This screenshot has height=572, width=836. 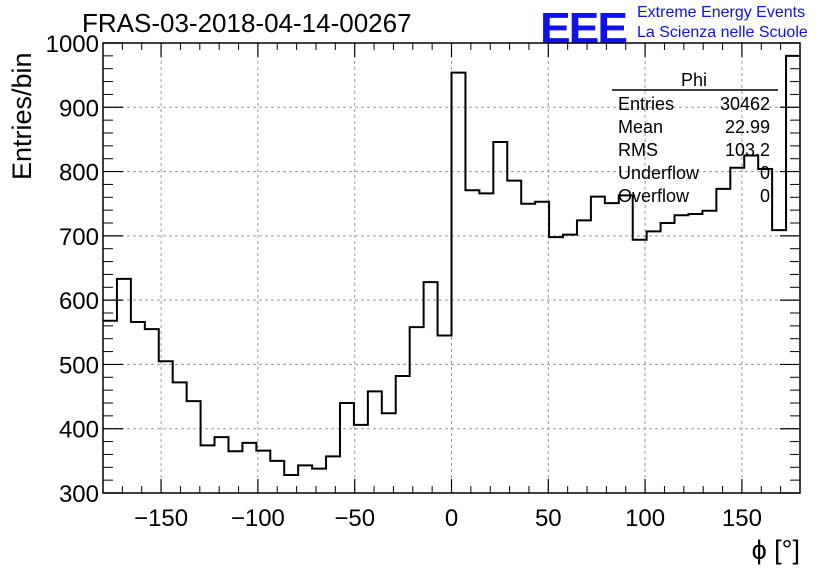 I want to click on y-tick-label: 400, so click(x=79, y=430).